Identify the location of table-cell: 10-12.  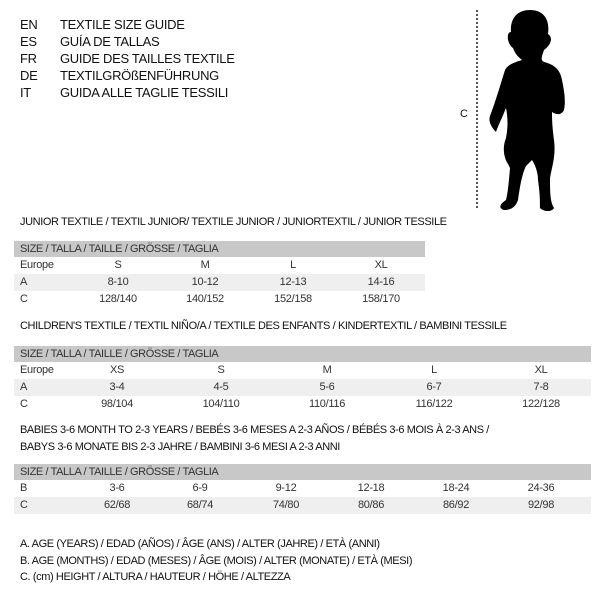
(205, 282).